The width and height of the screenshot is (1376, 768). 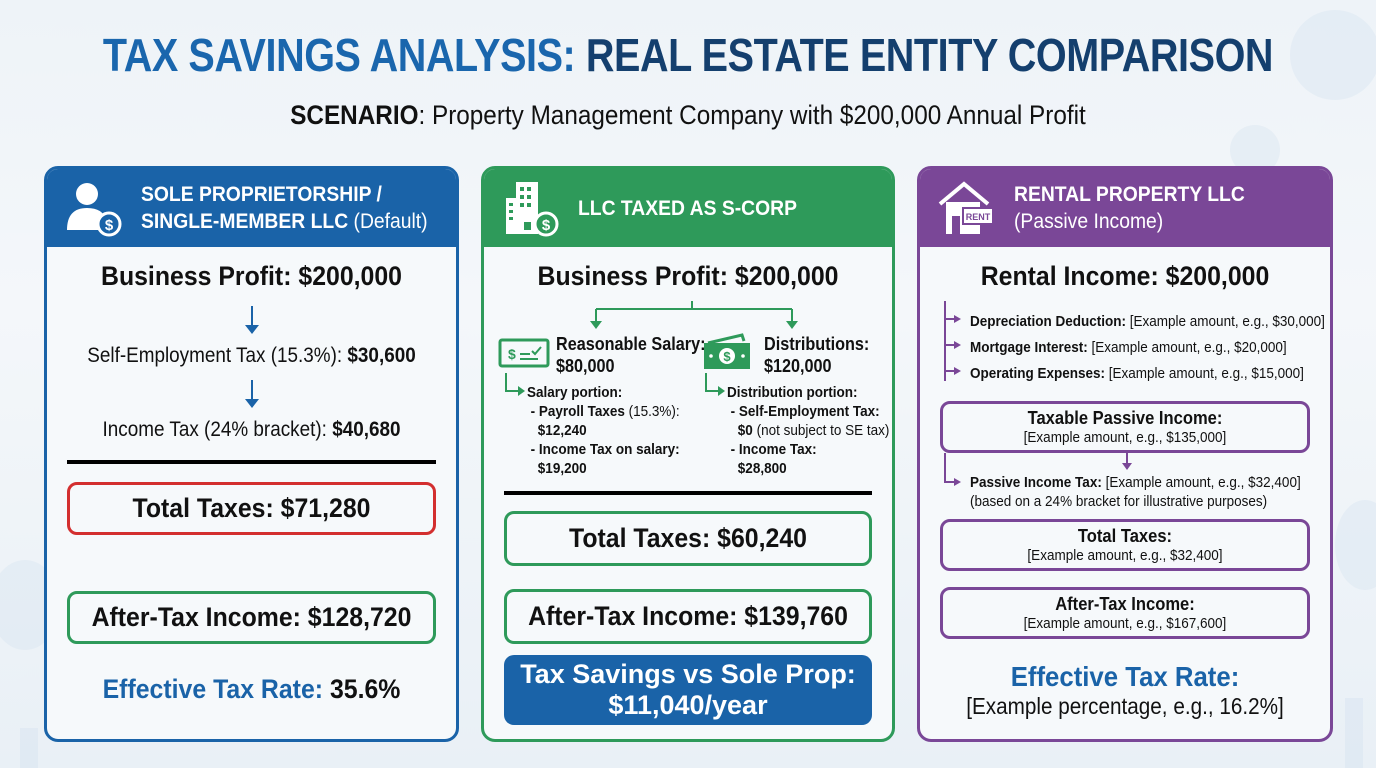 I want to click on after-tax-value: [Example amount, e.g., $167,600], so click(x=1125, y=623).